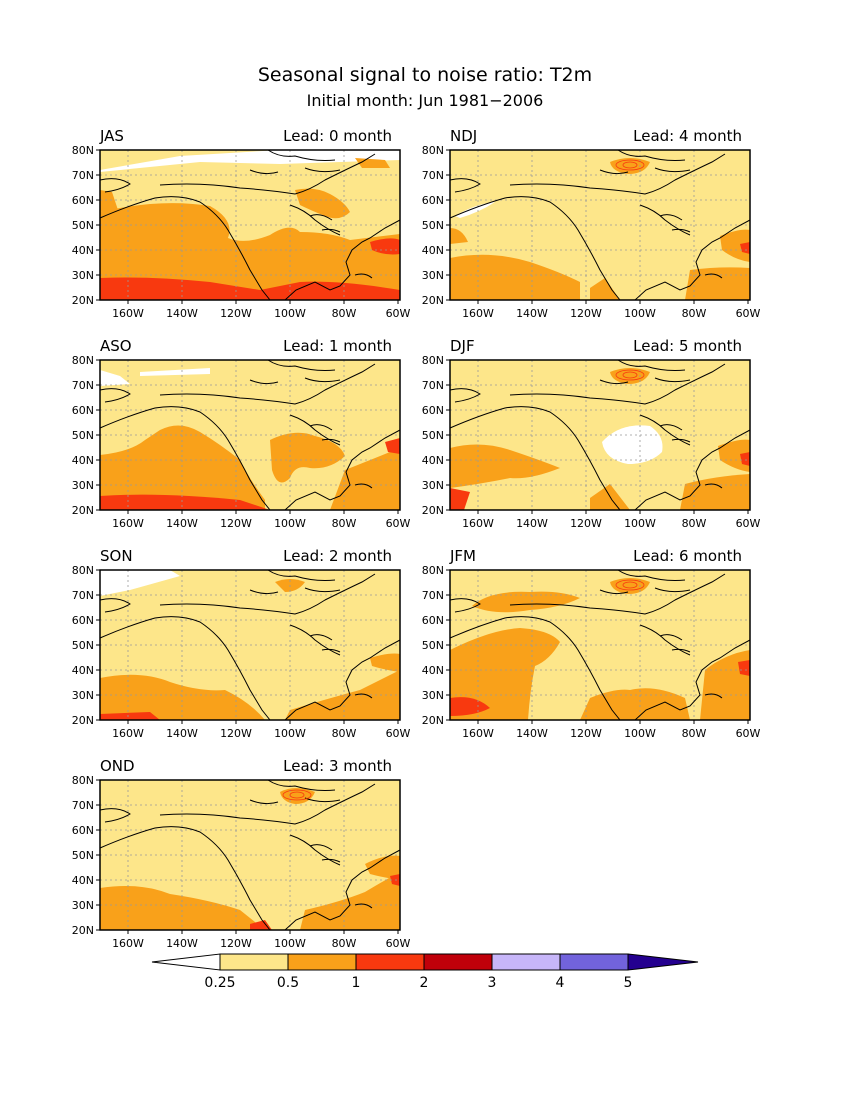  Describe the element at coordinates (337, 346) in the screenshot. I see `panel-lead: Lead: 1 month` at that location.